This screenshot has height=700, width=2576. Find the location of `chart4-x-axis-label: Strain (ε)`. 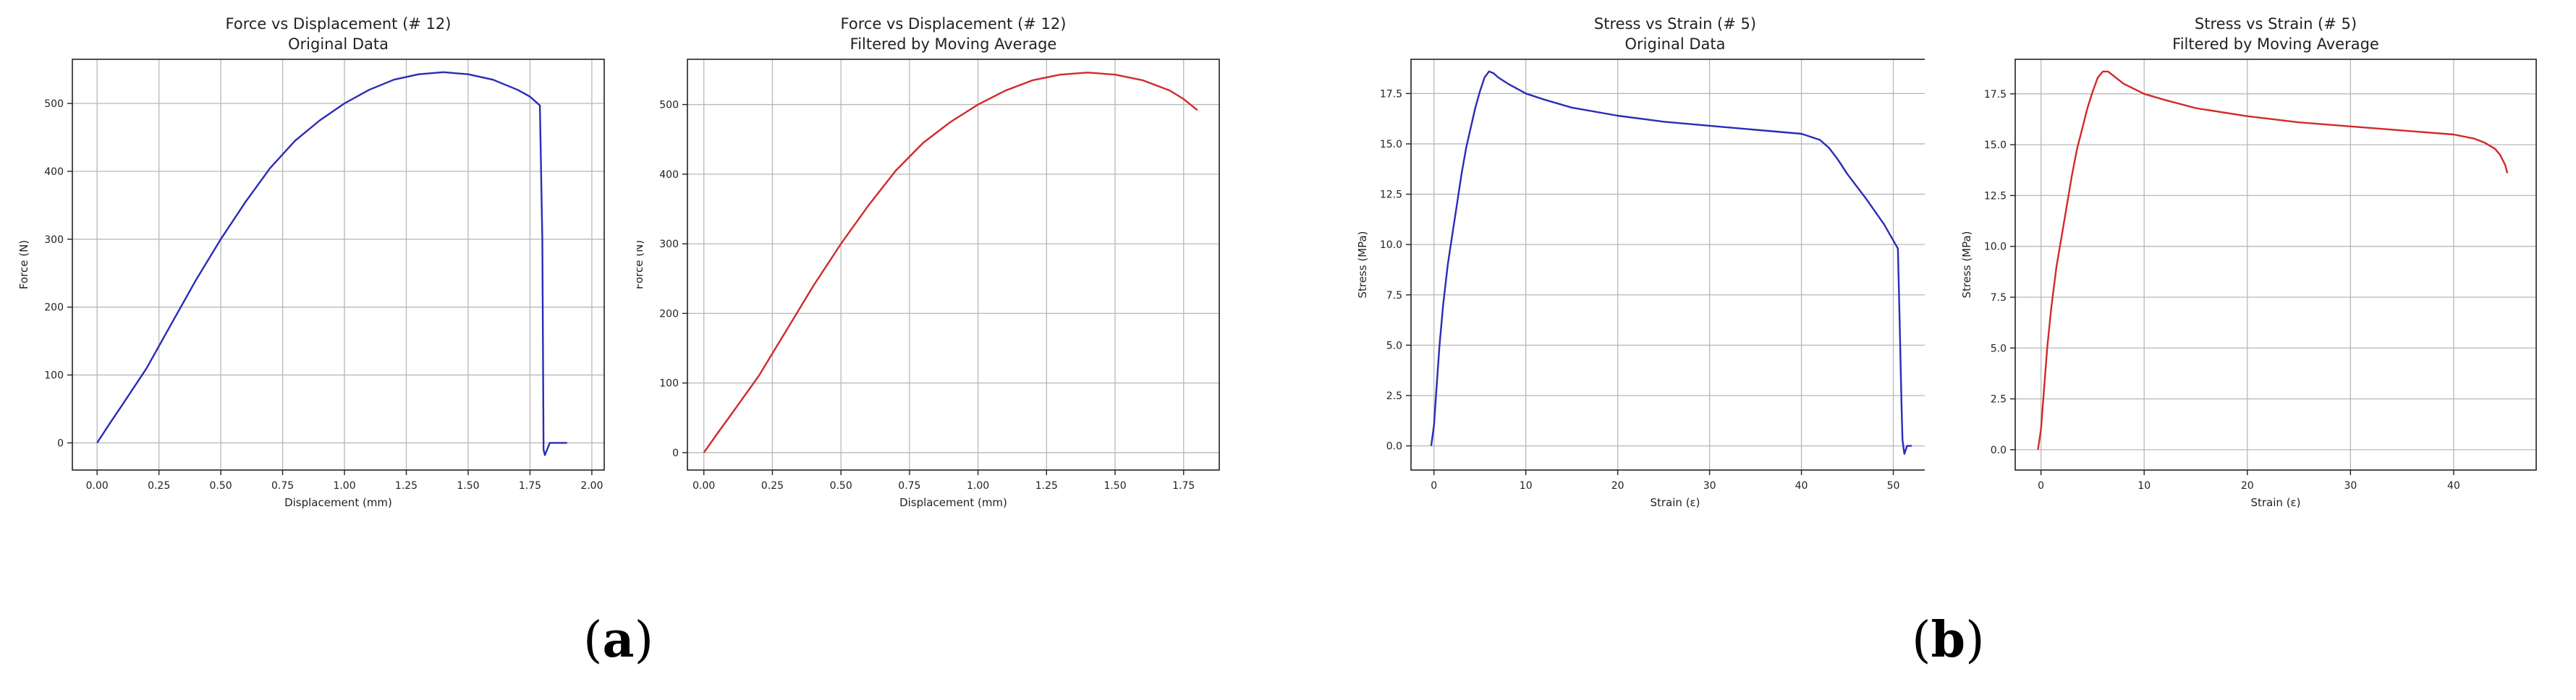

chart4-x-axis-label: Strain (ε) is located at coordinates (2275, 502).